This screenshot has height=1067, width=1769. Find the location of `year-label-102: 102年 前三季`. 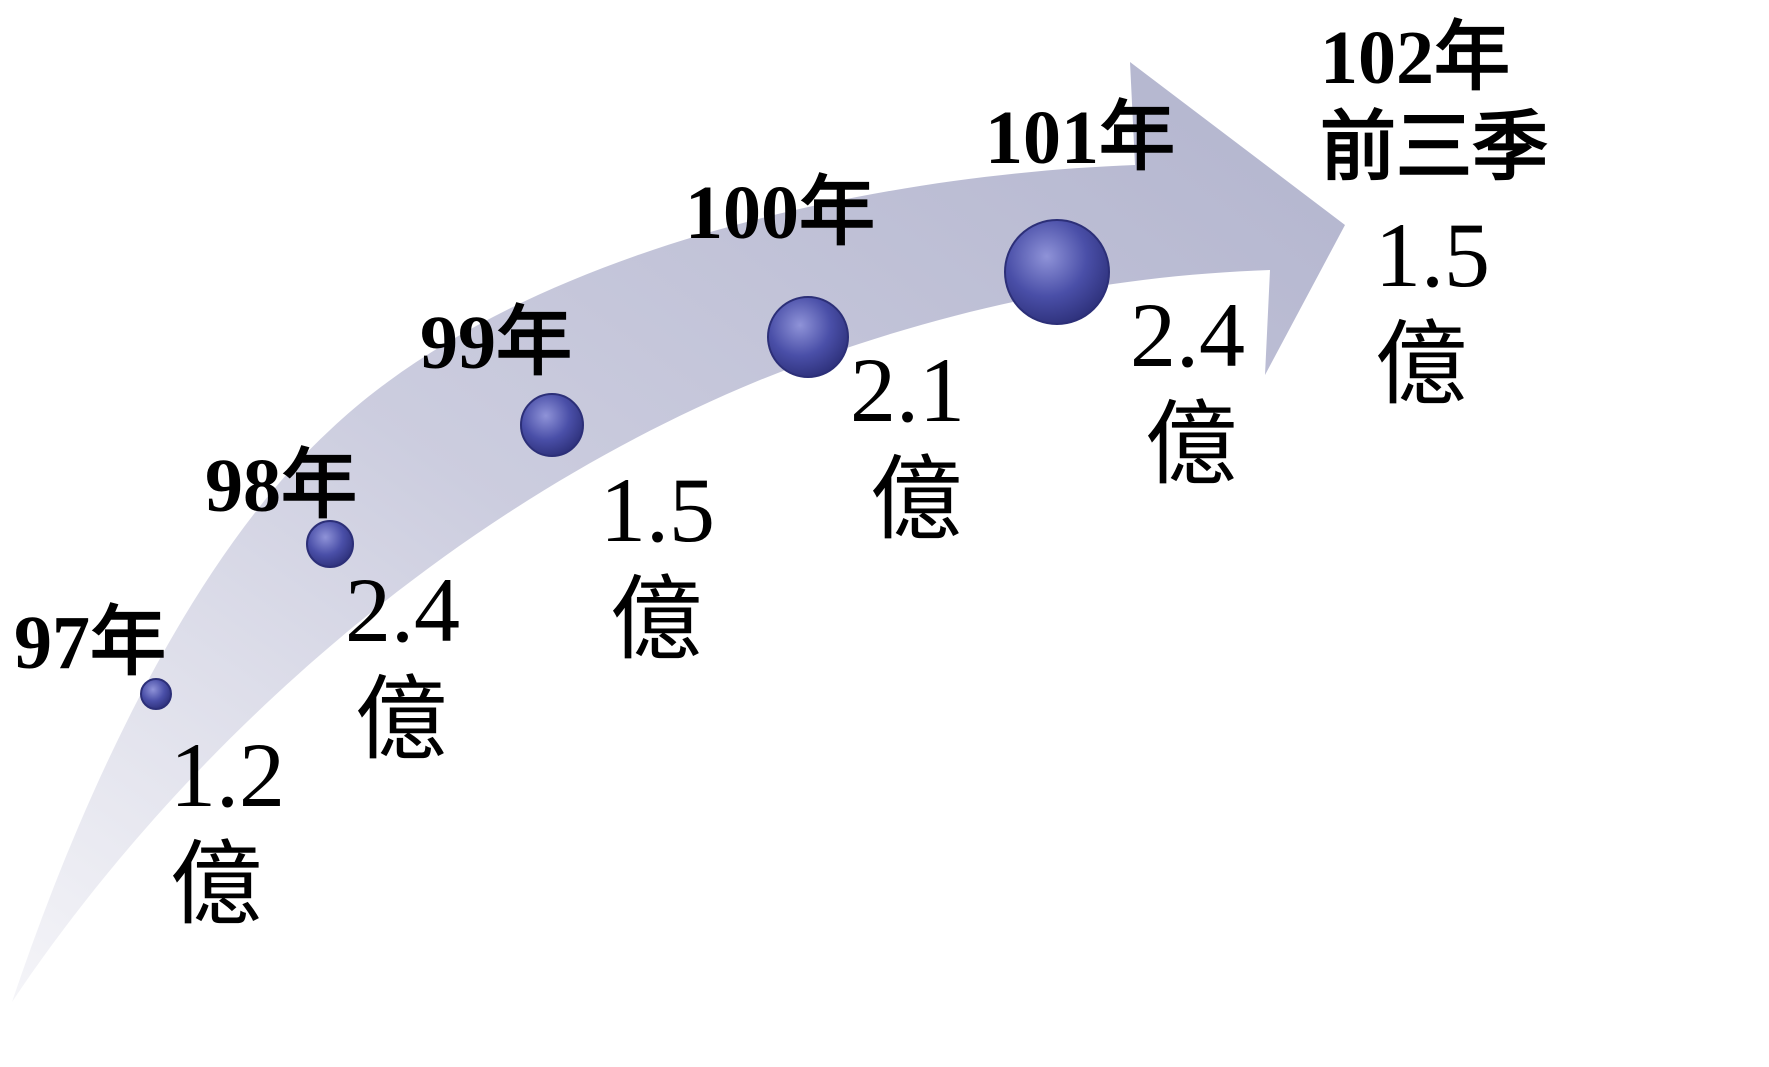

year-label-102: 102年 前三季 is located at coordinates (1434, 103).